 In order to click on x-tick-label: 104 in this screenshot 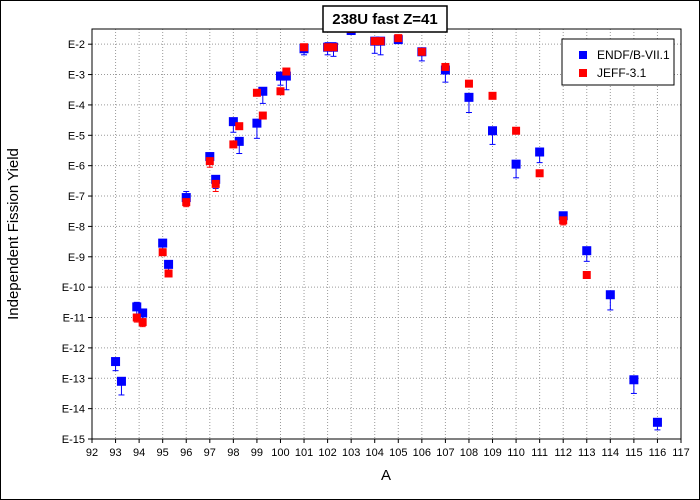, I will do `click(375, 453)`.